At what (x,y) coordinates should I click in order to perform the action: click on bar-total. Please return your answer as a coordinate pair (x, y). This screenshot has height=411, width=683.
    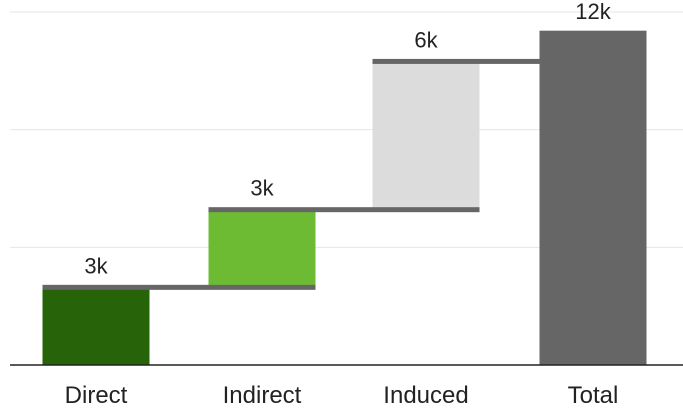
    Looking at the image, I should click on (593, 199).